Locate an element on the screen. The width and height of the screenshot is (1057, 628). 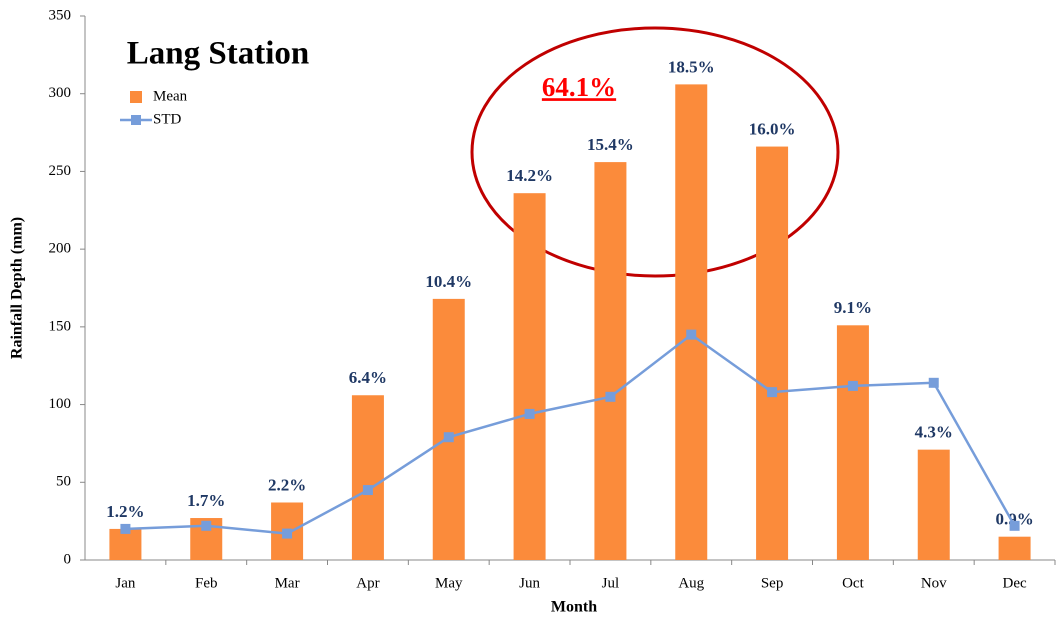
legend-label: Mean is located at coordinates (170, 96).